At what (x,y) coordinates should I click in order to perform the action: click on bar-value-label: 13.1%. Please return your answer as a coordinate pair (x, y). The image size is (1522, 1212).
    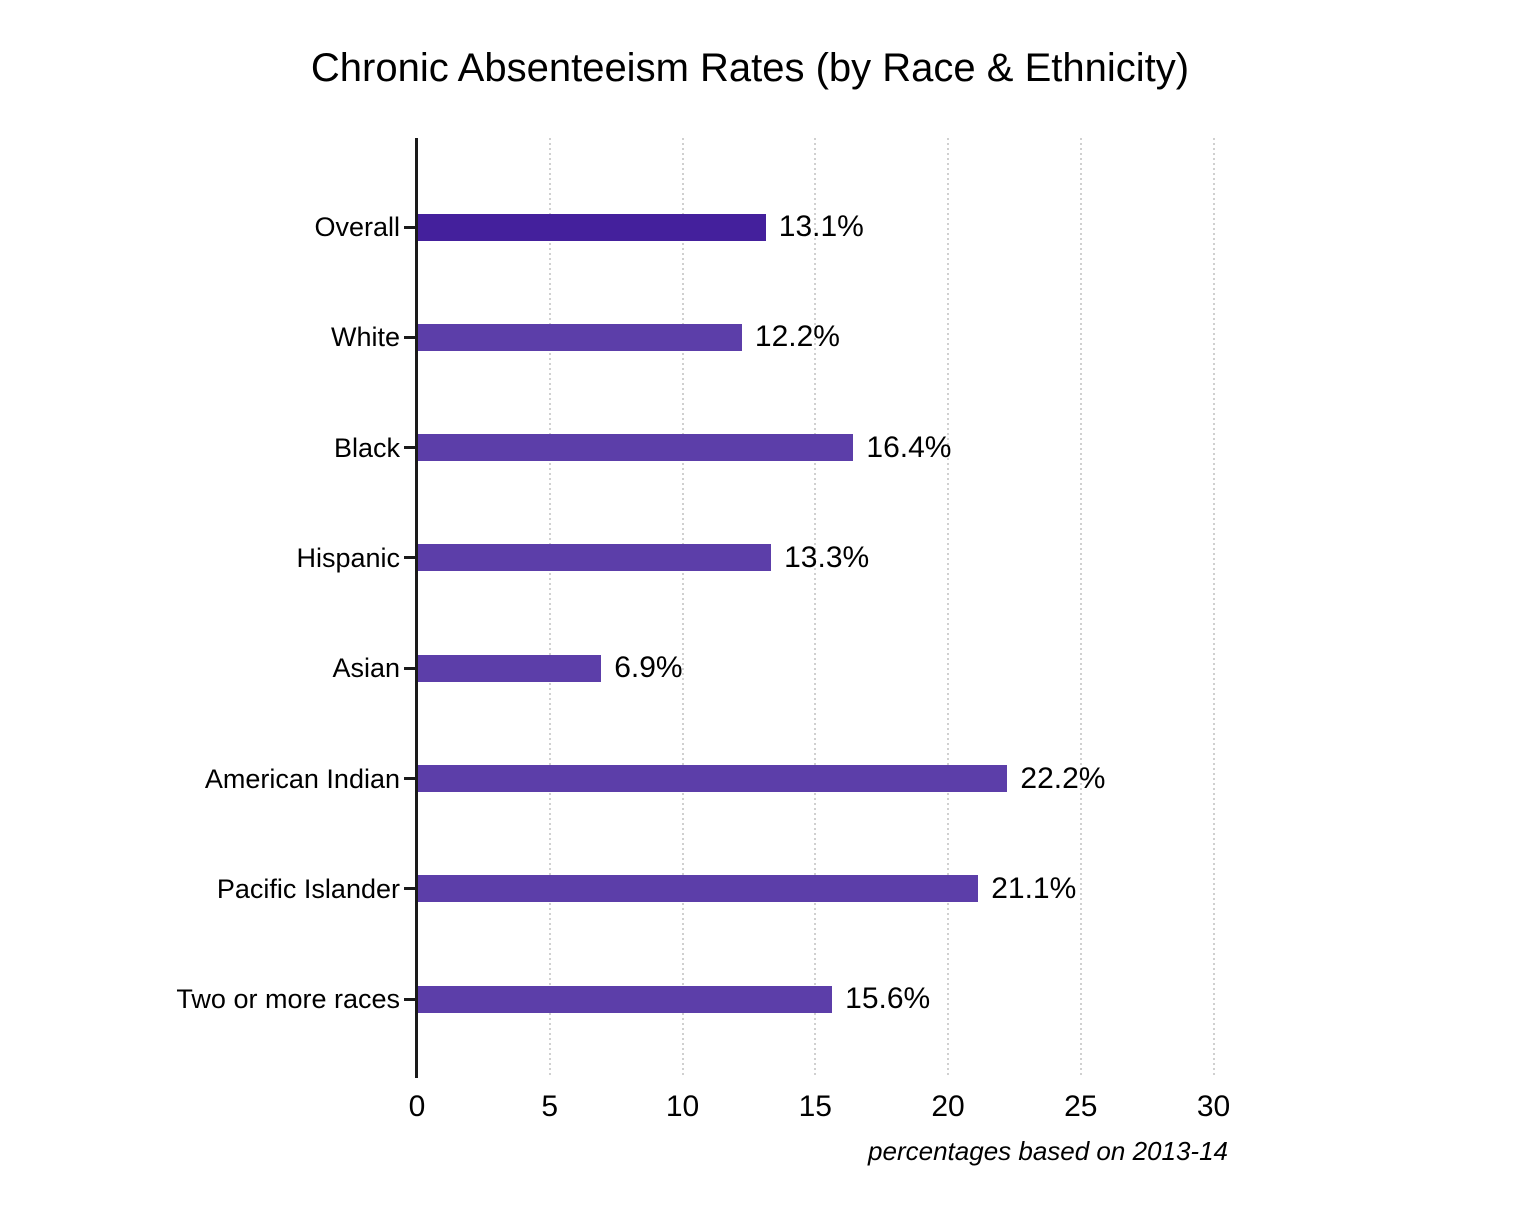
    Looking at the image, I should click on (821, 226).